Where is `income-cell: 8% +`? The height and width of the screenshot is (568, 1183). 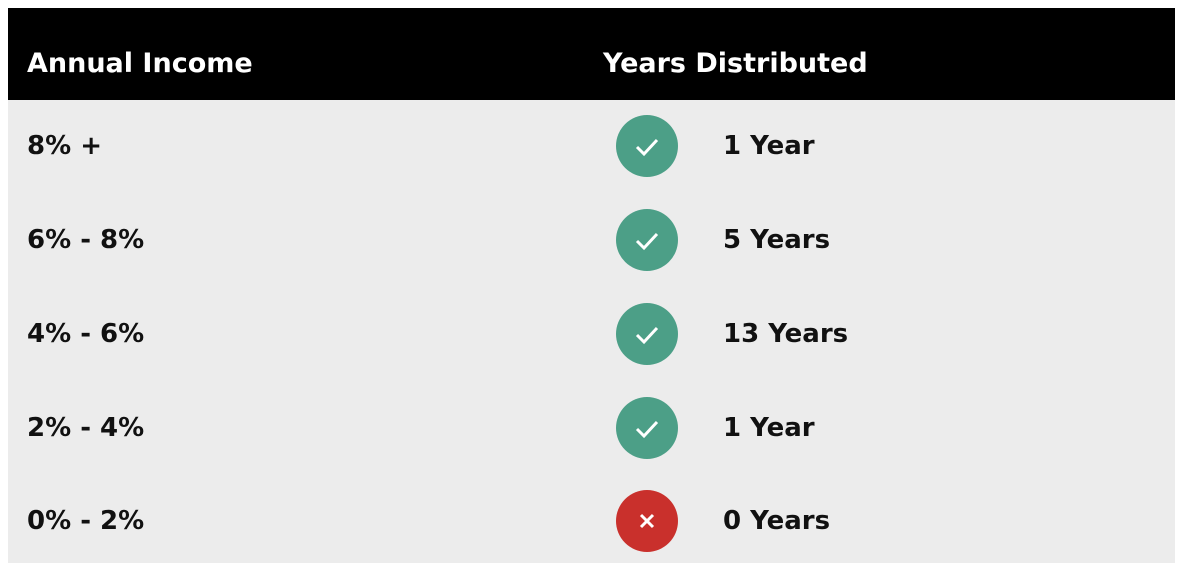 income-cell: 8% + is located at coordinates (64, 146).